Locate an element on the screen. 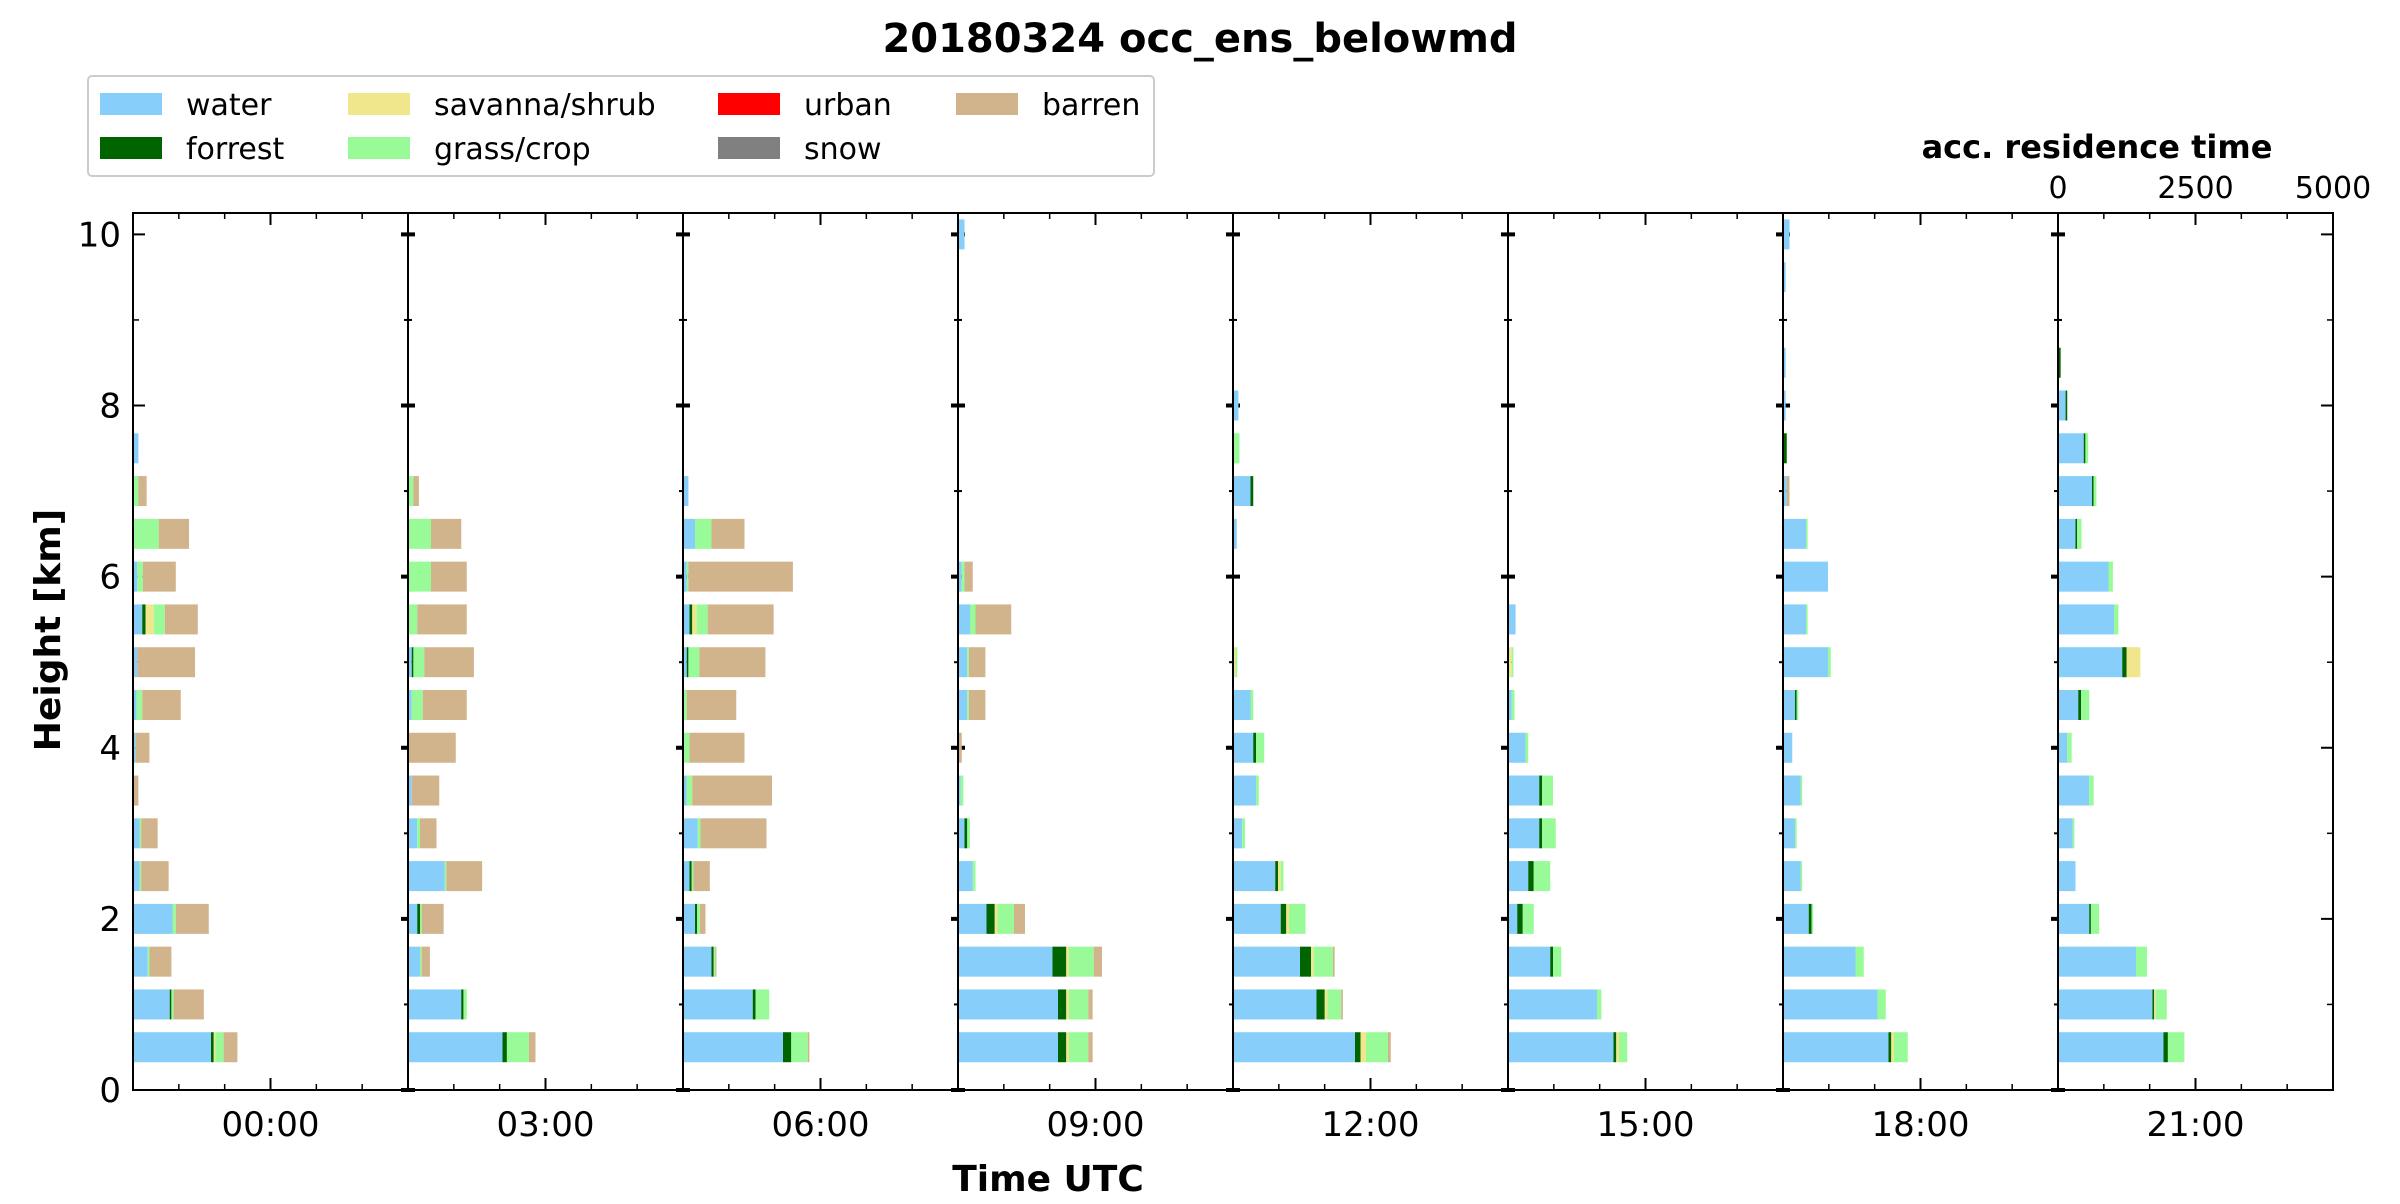 Image resolution: width=2400 pixels, height=1204 pixels. top-axis-tick-label: 5000 is located at coordinates (2333, 188).